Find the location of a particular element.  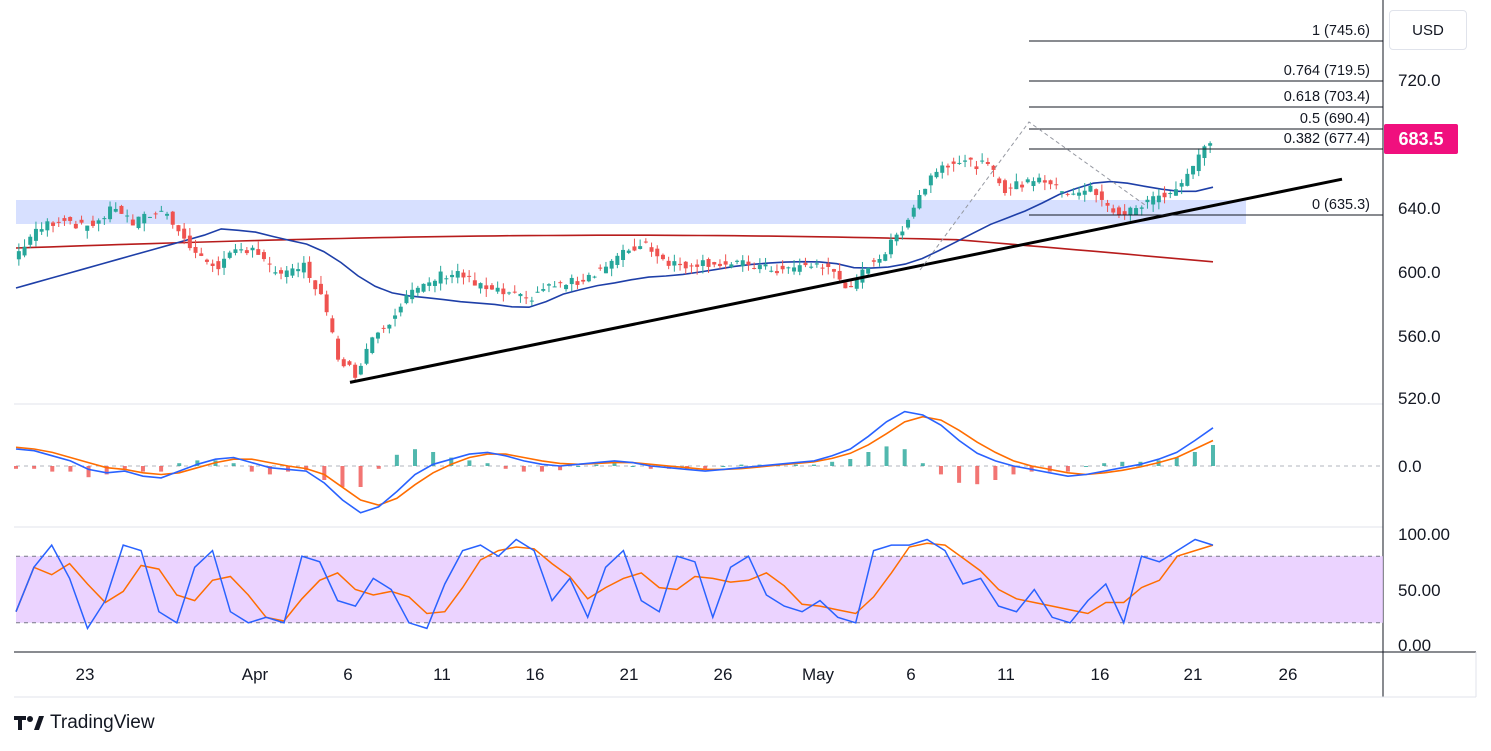

time-tick-label: May is located at coordinates (818, 674).